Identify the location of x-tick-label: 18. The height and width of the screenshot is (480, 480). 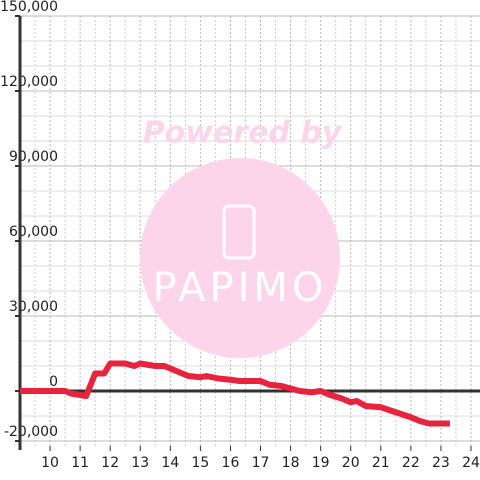
(291, 463).